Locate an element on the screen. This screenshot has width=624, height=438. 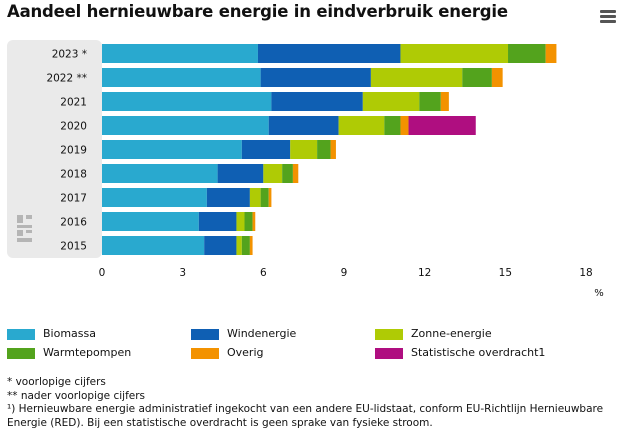
legend-item: Statistische overdracht1 is located at coordinates (465, 353).